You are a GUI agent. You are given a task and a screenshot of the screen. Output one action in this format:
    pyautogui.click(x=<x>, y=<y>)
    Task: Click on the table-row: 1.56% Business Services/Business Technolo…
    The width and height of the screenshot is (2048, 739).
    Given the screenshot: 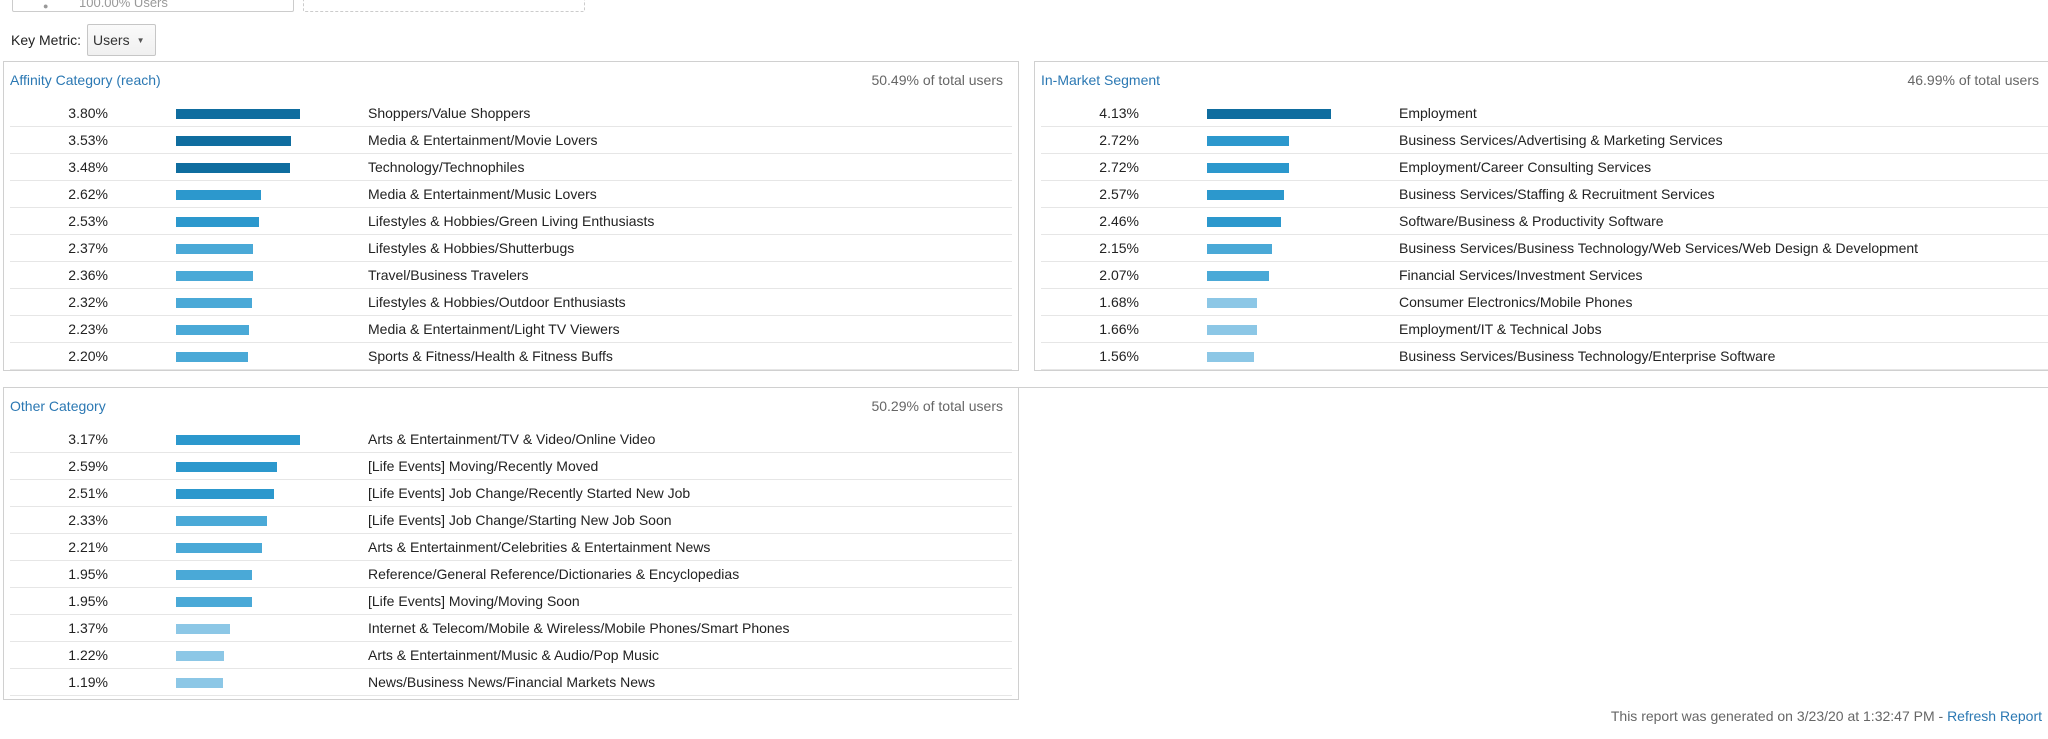 What is the action you would take?
    pyautogui.click(x=1544, y=356)
    